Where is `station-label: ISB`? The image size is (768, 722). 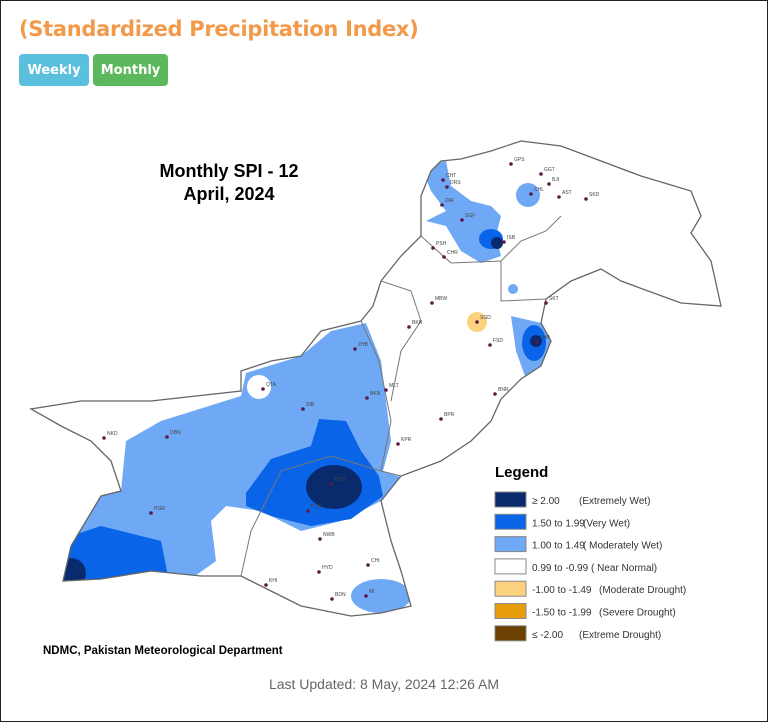 station-label: ISB is located at coordinates (511, 238).